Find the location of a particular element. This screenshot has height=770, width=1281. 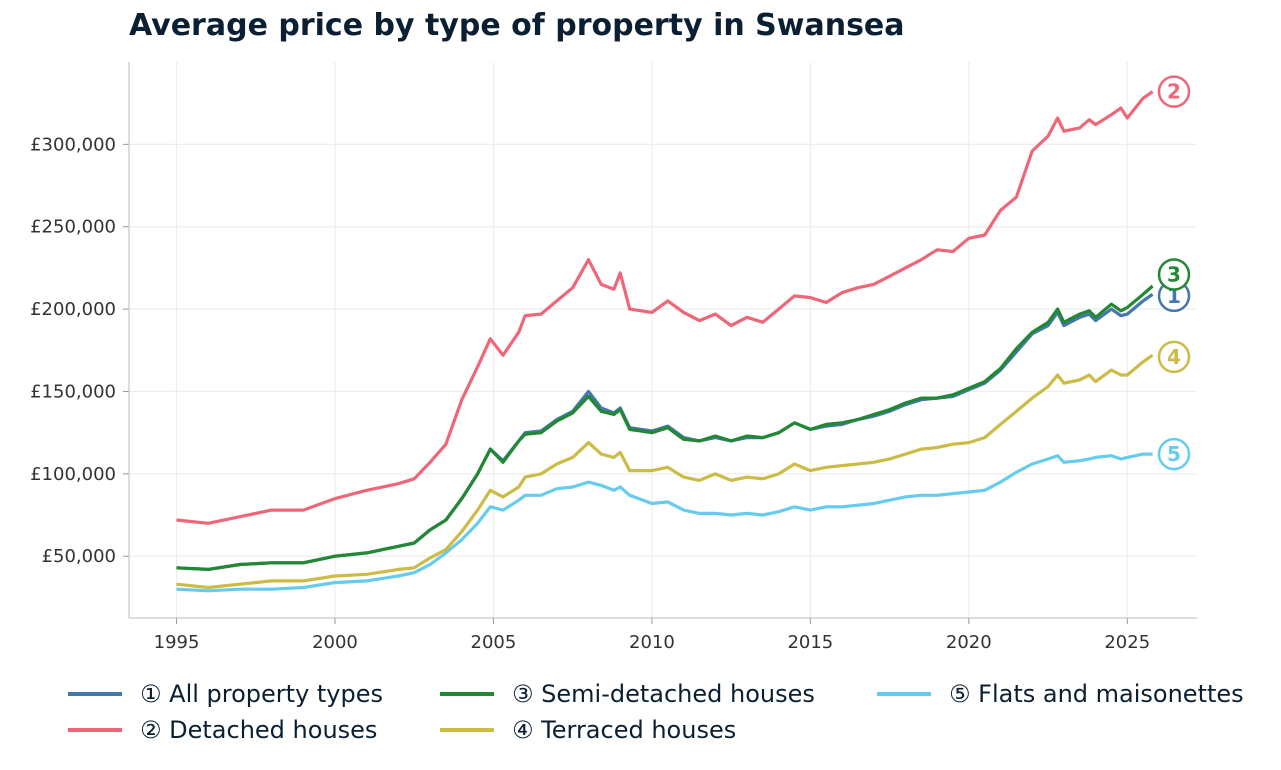

x-tick-label: 2010 is located at coordinates (652, 642).